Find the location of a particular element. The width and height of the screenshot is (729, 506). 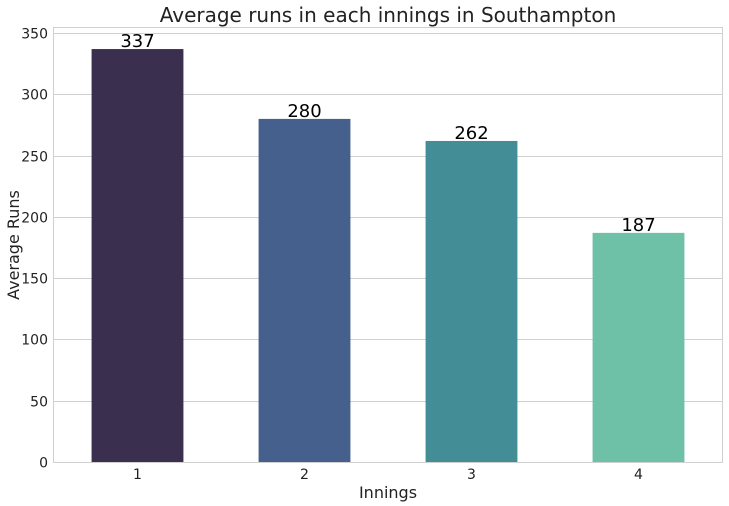

data-label: 337 is located at coordinates (137, 41).